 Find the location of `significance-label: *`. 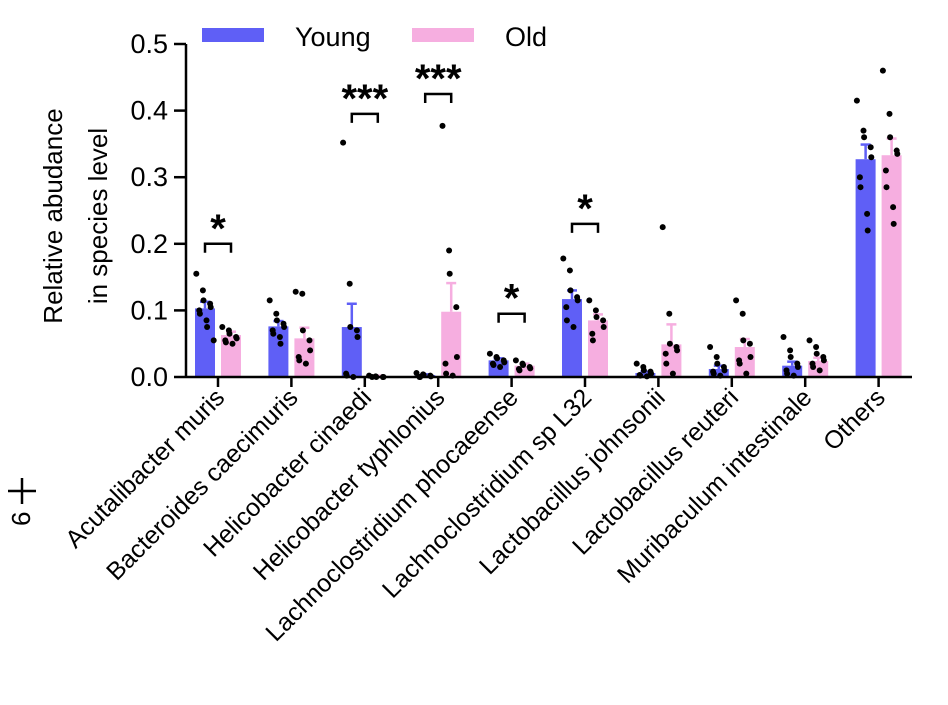

significance-label: * is located at coordinates (512, 299).